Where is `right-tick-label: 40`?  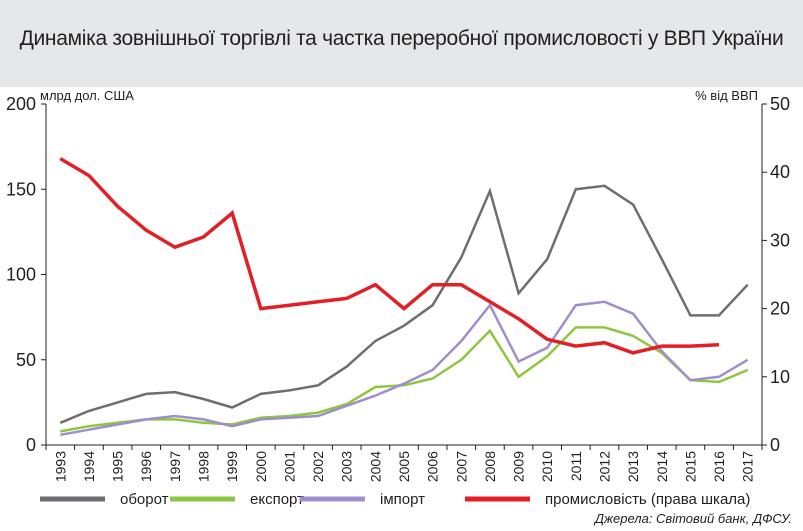
right-tick-label: 40 is located at coordinates (780, 172).